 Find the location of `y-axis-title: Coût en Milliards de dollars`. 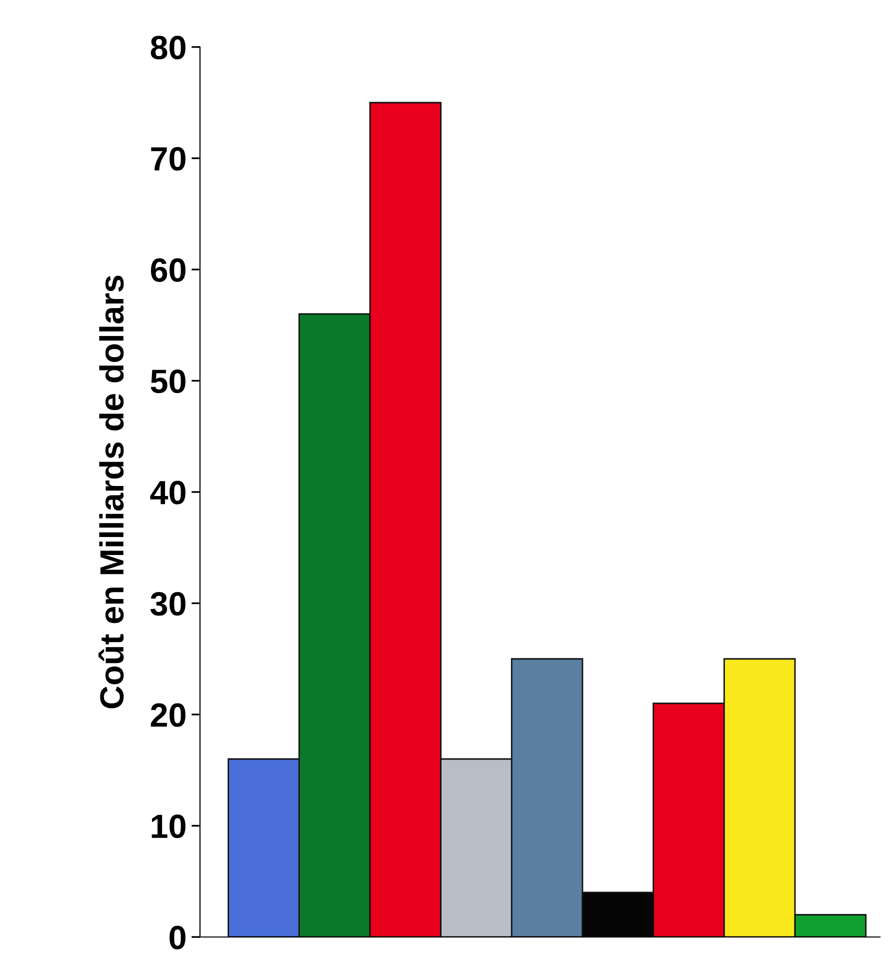

y-axis-title: Coût en Milliards de dollars is located at coordinates (111, 492).